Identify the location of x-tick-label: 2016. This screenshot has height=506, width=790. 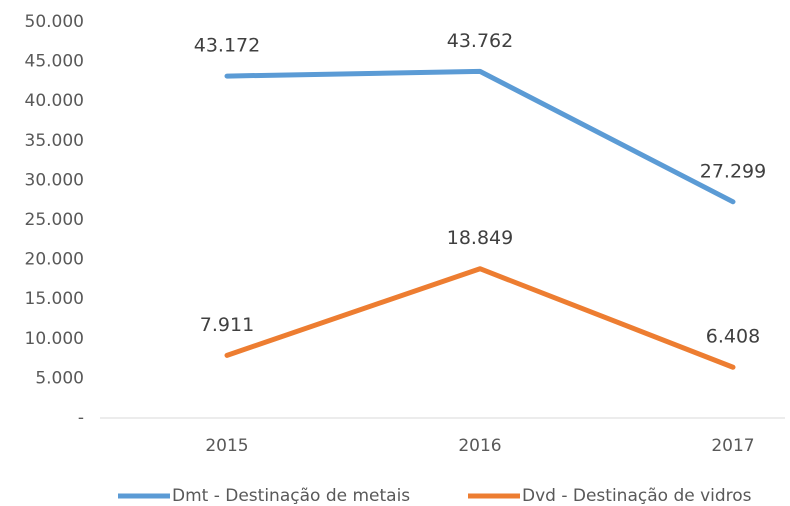
(479, 446).